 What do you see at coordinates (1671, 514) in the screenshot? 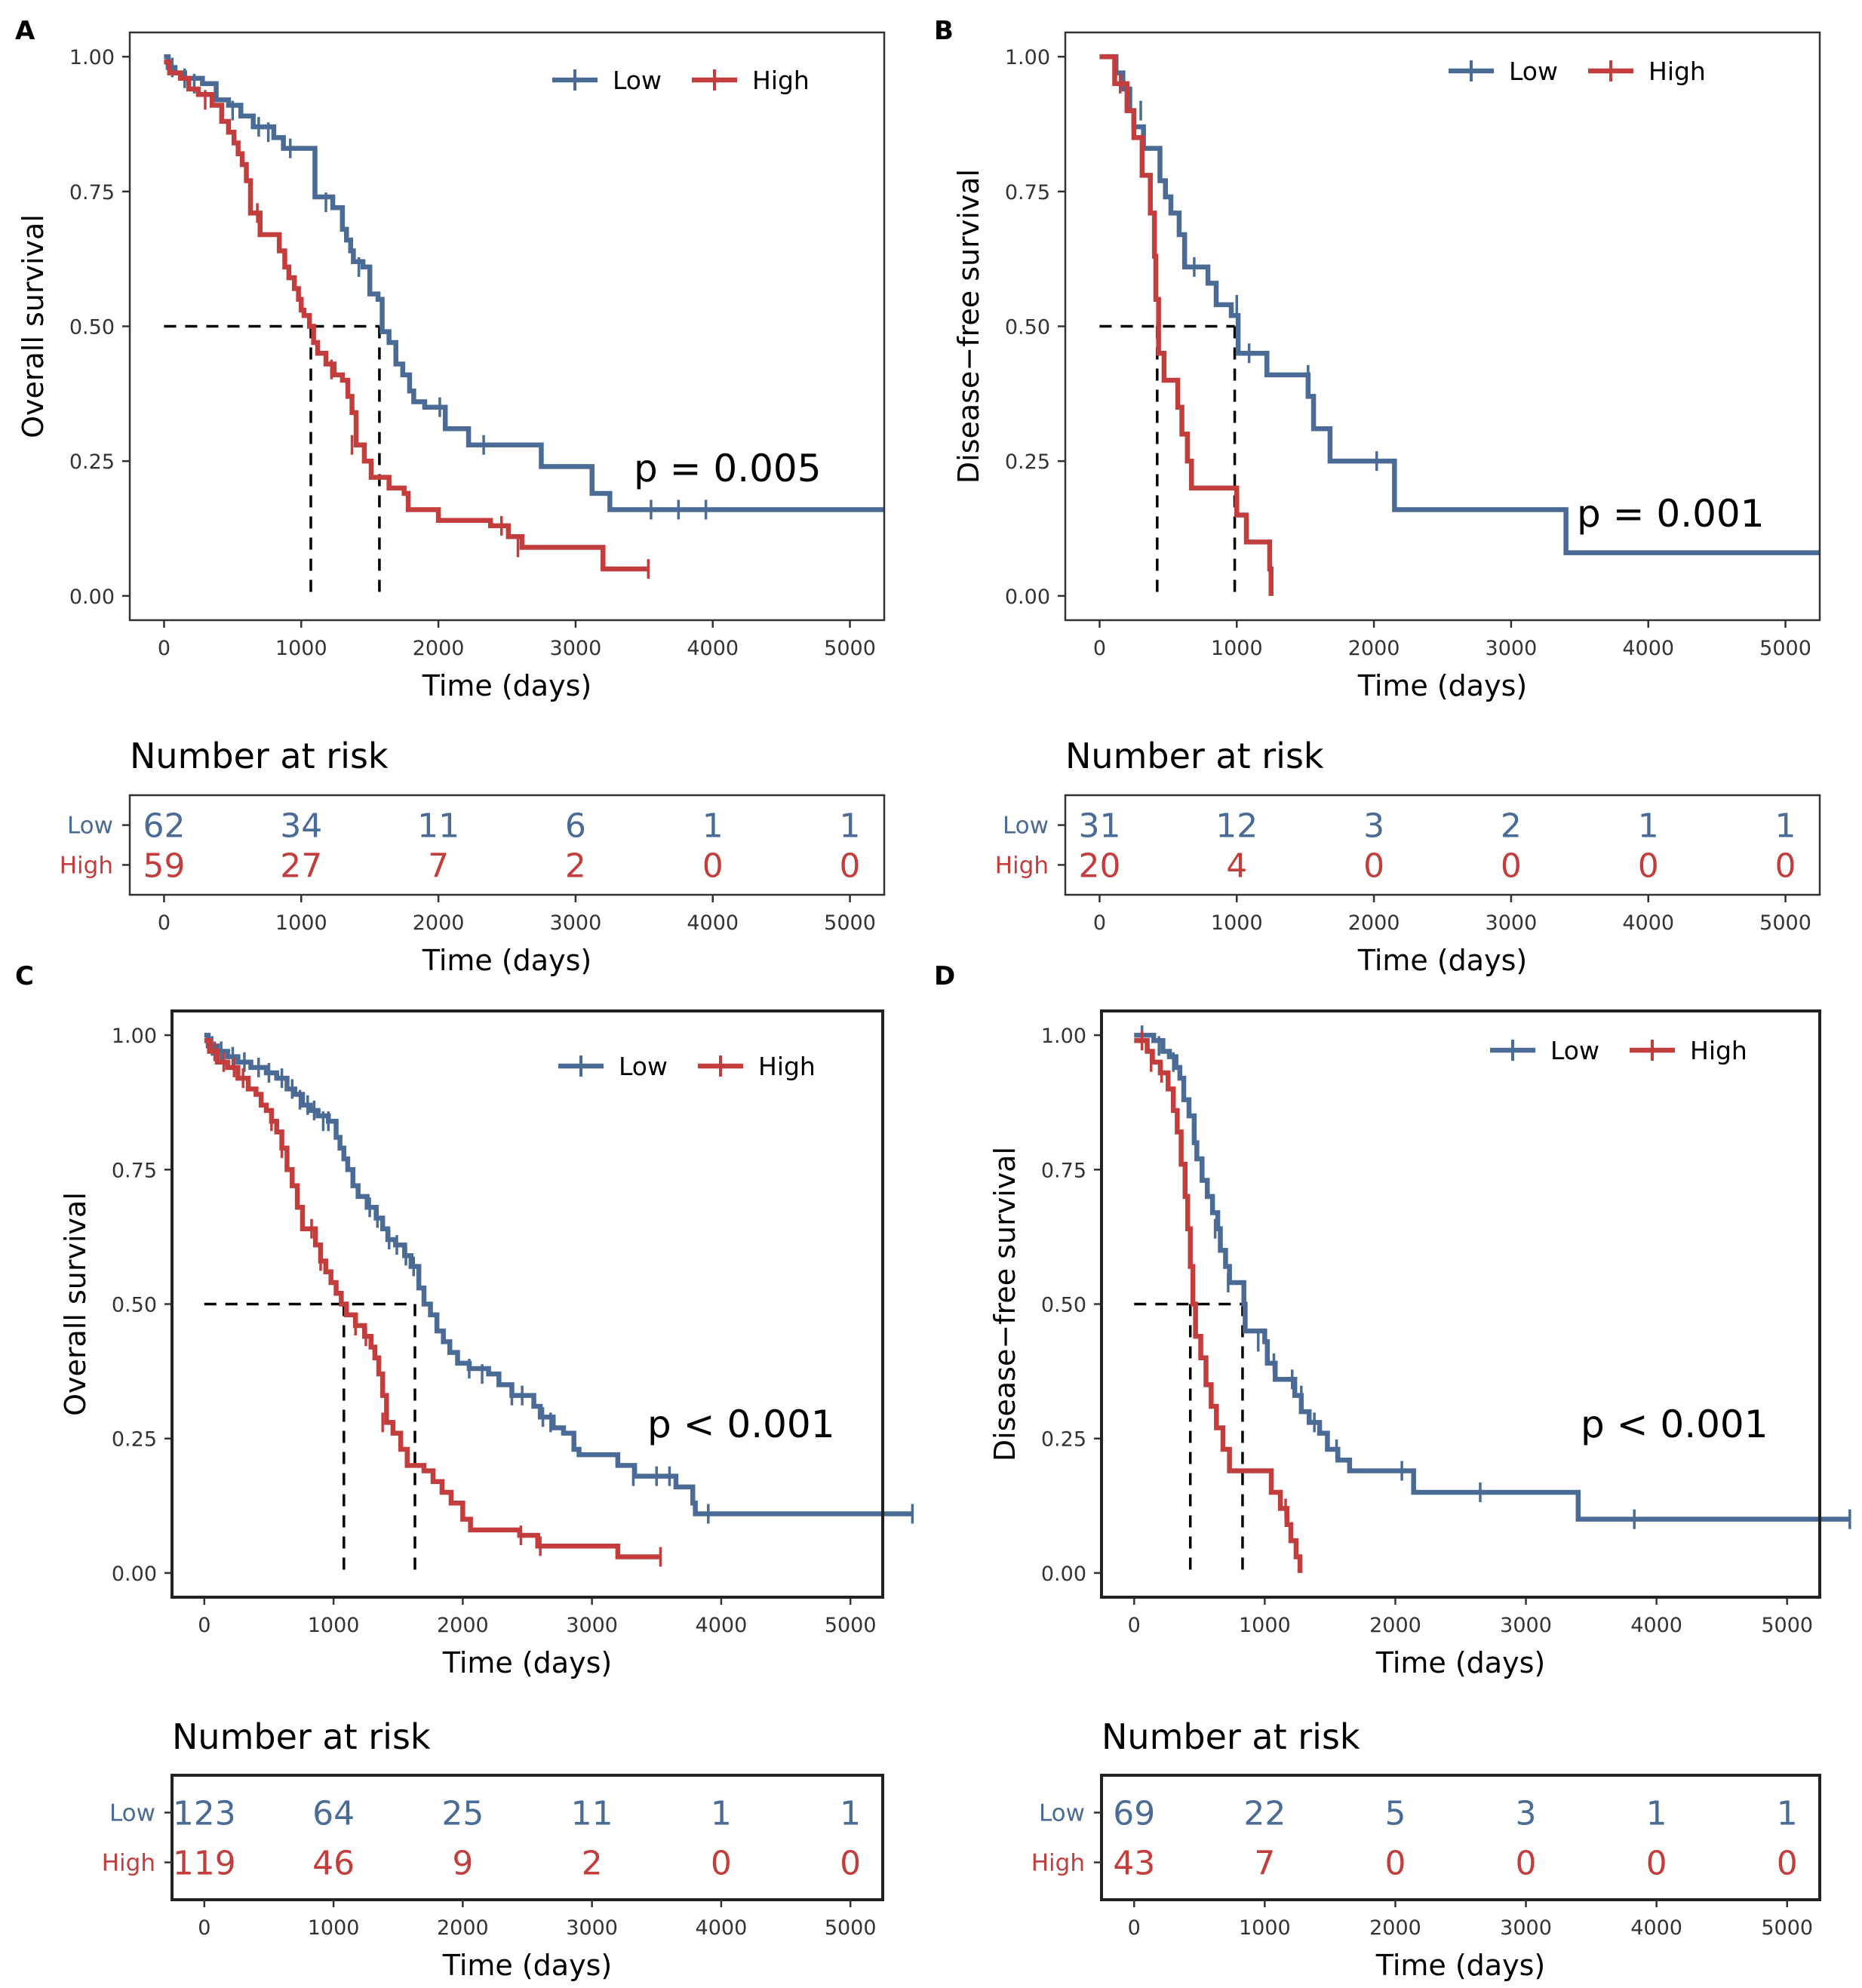
I see `p-value: p = 0.001` at bounding box center [1671, 514].